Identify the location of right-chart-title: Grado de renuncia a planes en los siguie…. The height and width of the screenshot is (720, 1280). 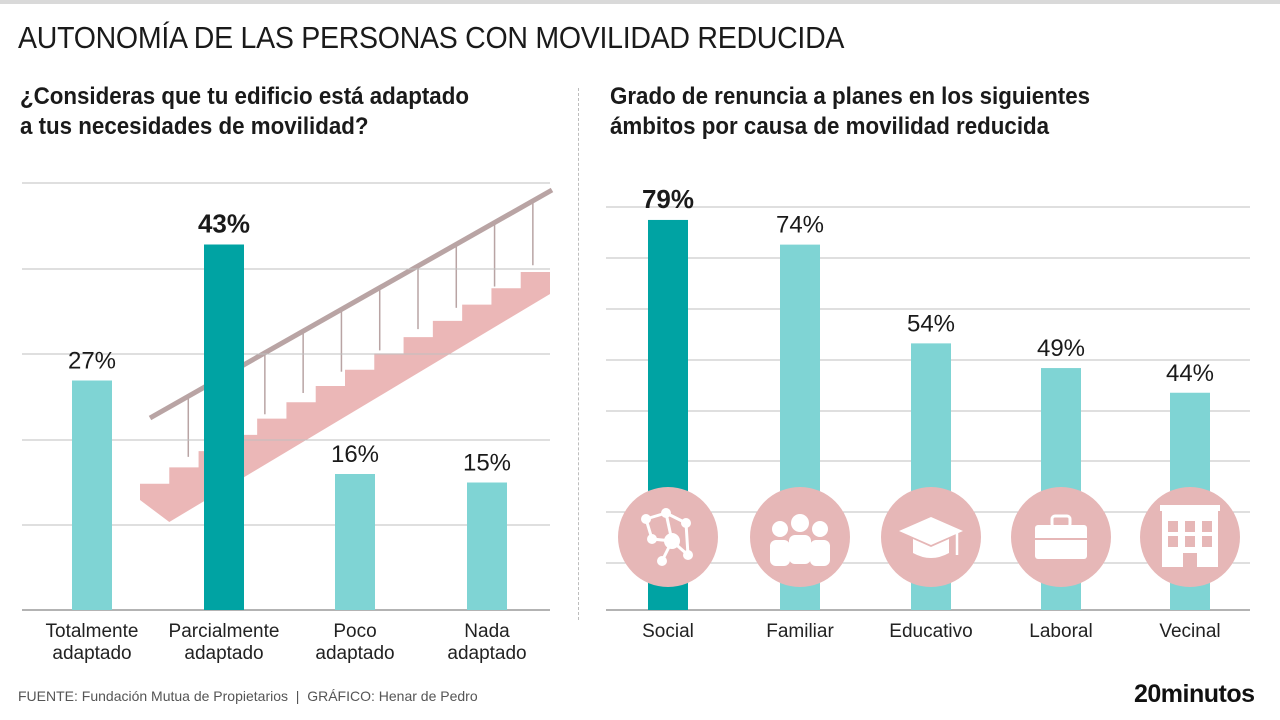
(850, 111).